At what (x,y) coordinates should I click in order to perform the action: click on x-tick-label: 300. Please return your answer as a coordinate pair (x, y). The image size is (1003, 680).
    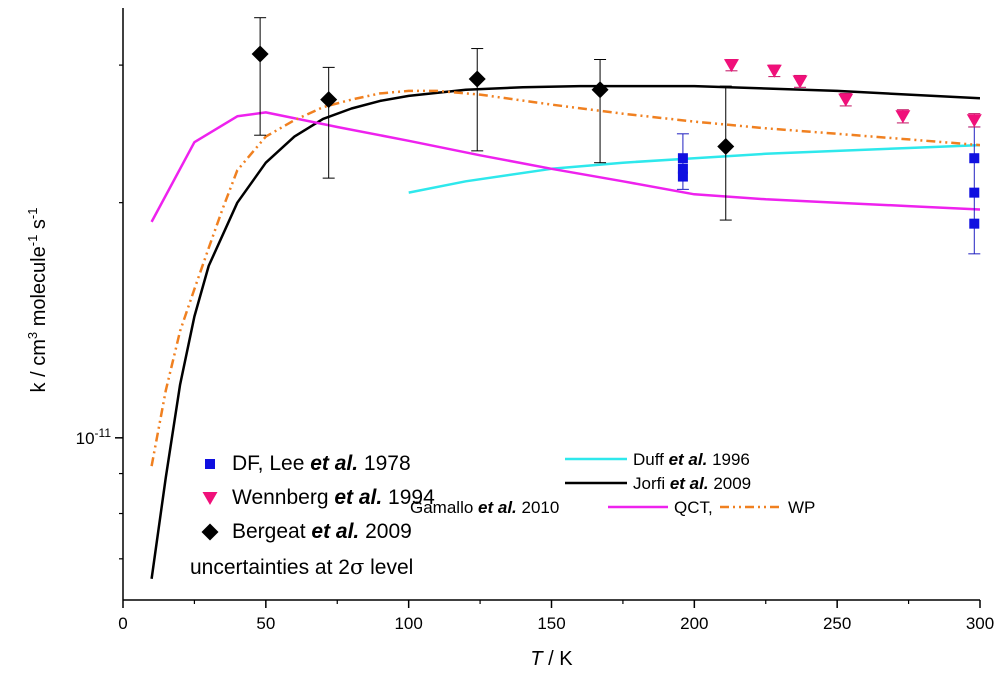
    Looking at the image, I should click on (980, 623).